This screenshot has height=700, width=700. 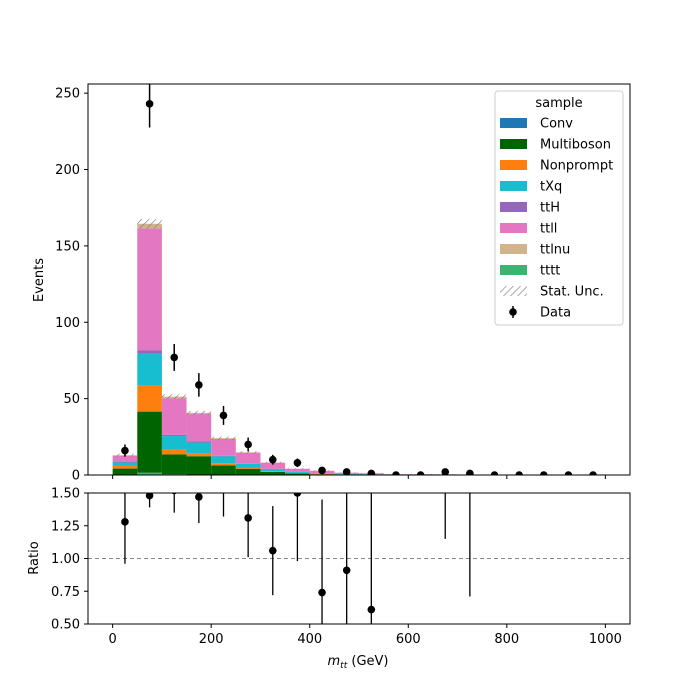 I want to click on x-tick-label: 0, so click(x=112, y=639).